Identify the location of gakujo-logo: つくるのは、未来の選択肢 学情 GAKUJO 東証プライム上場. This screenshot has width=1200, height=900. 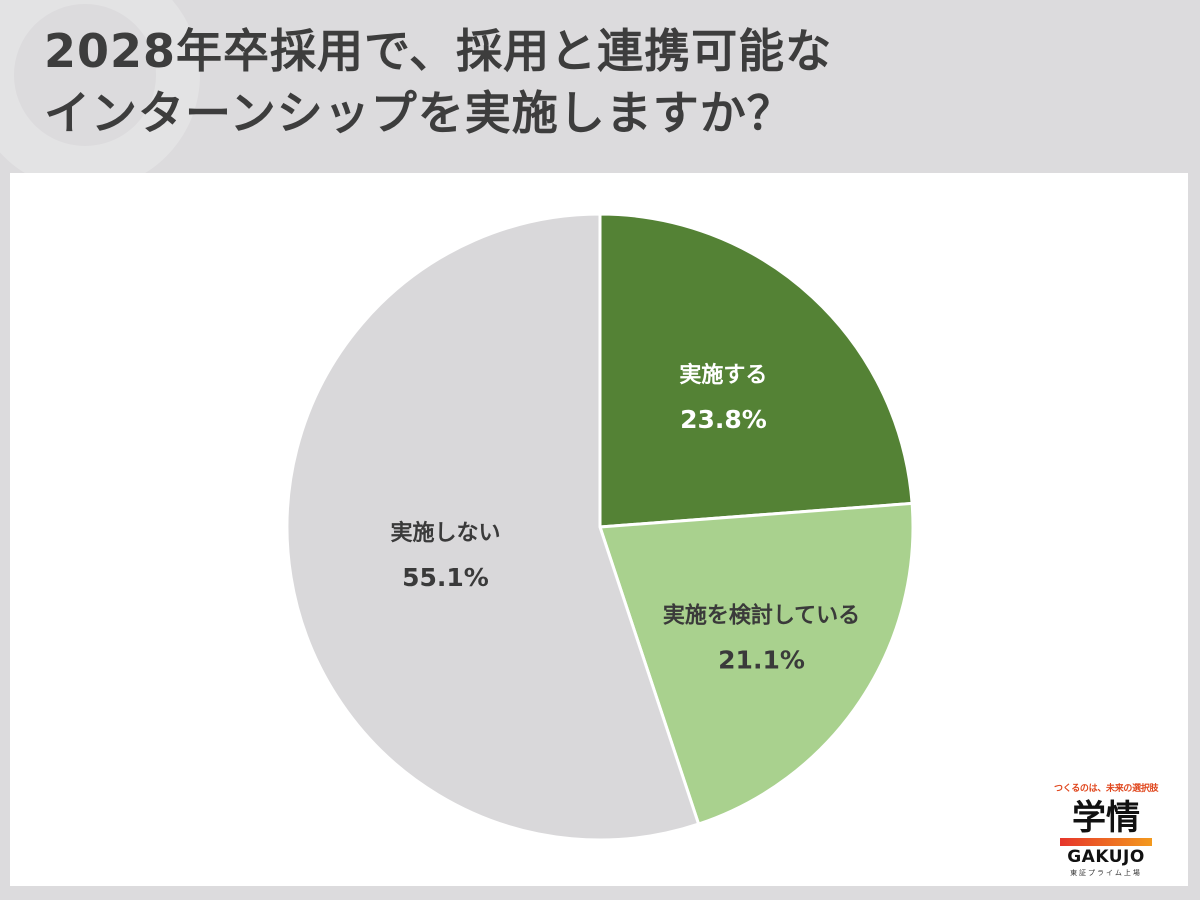
(1106, 829).